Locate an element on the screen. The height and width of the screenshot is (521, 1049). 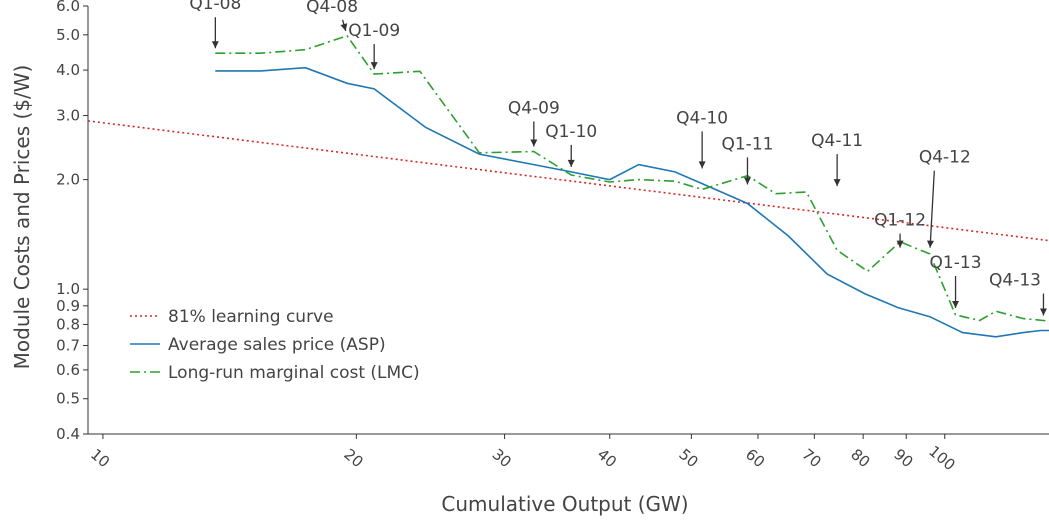
annotation-label: Q1-08 is located at coordinates (215, 7).